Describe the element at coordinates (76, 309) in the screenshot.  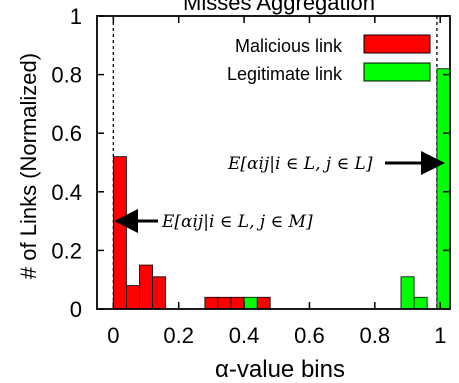
I see `y-tick-label-0: 0` at that location.